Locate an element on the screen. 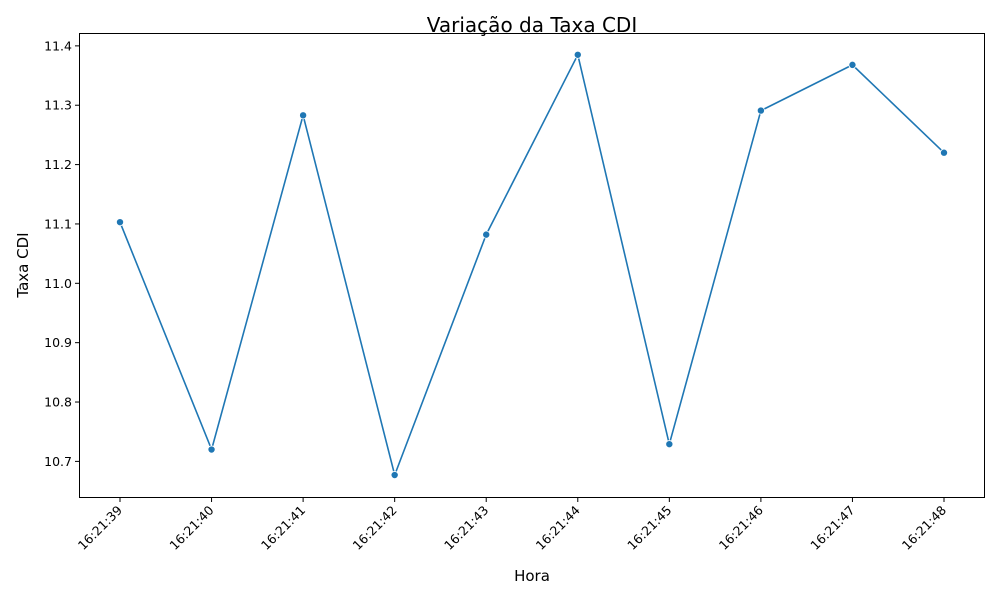  x-tick-label: 16:21:46 is located at coordinates (741, 527).